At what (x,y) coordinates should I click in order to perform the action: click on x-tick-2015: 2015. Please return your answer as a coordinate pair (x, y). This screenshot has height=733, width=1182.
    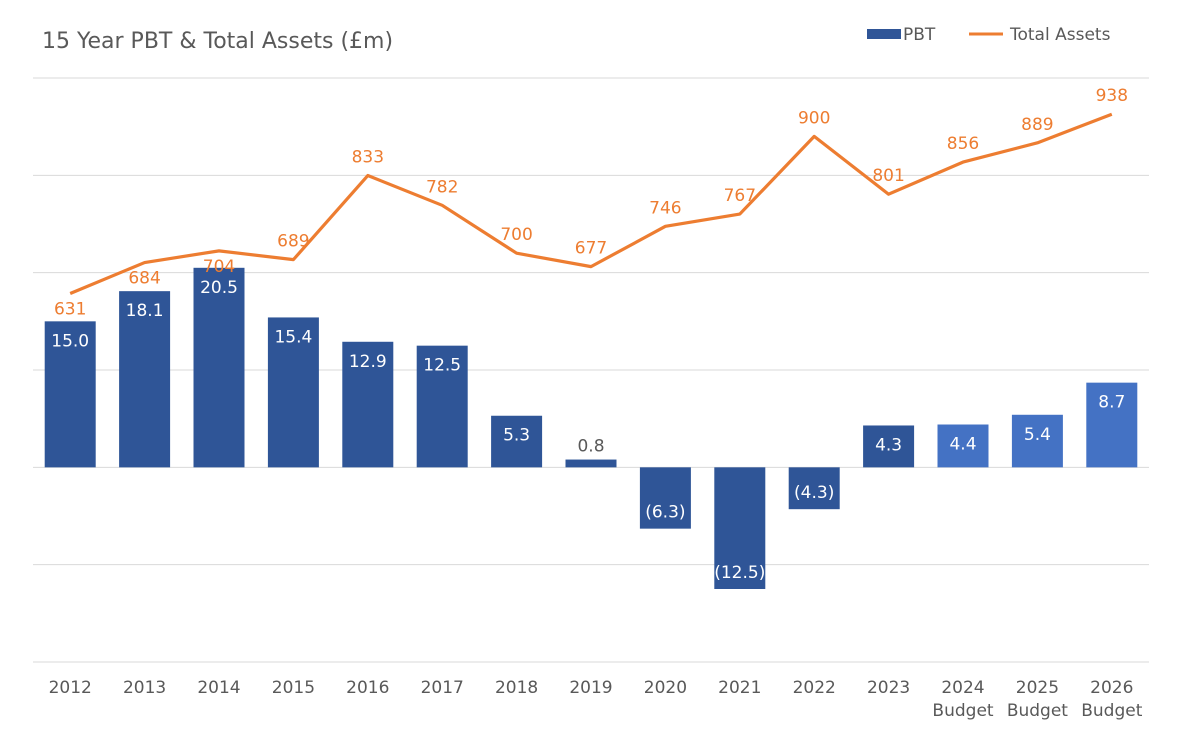
    Looking at the image, I should click on (293, 688).